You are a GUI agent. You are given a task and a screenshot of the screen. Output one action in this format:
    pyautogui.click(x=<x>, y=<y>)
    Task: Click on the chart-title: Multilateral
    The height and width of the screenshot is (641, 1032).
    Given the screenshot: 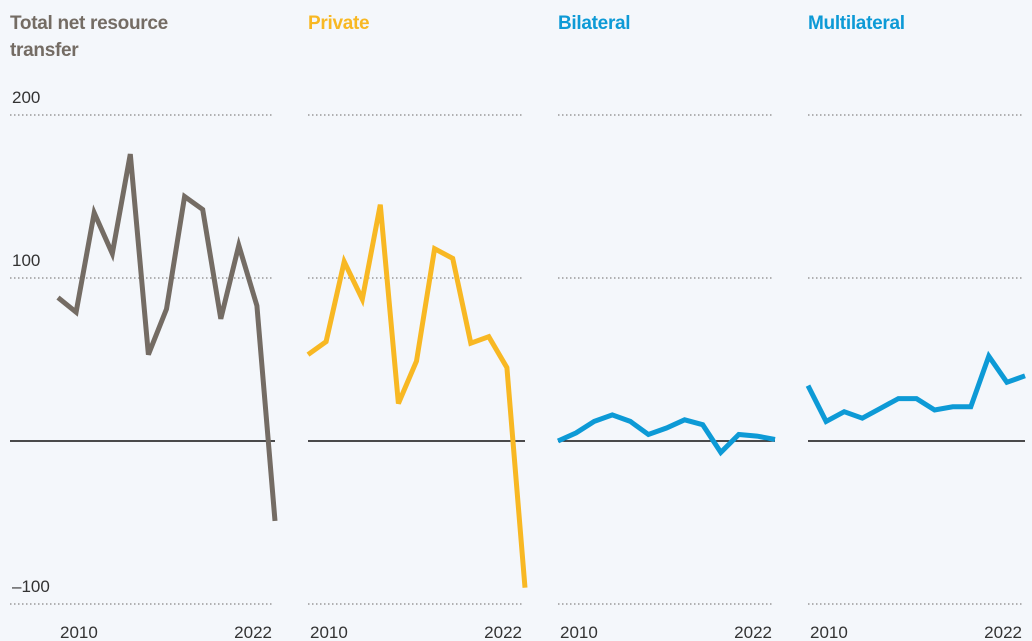 What is the action you would take?
    pyautogui.click(x=856, y=23)
    